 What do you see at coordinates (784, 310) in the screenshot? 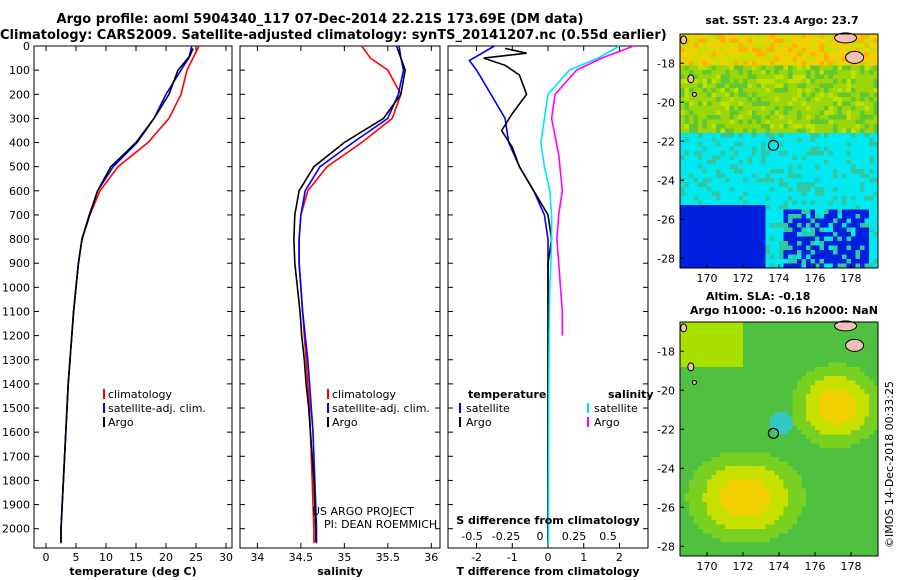
I see `altimetry-line-2: Argo h1000: -0.16 h2000: NaN` at bounding box center [784, 310].